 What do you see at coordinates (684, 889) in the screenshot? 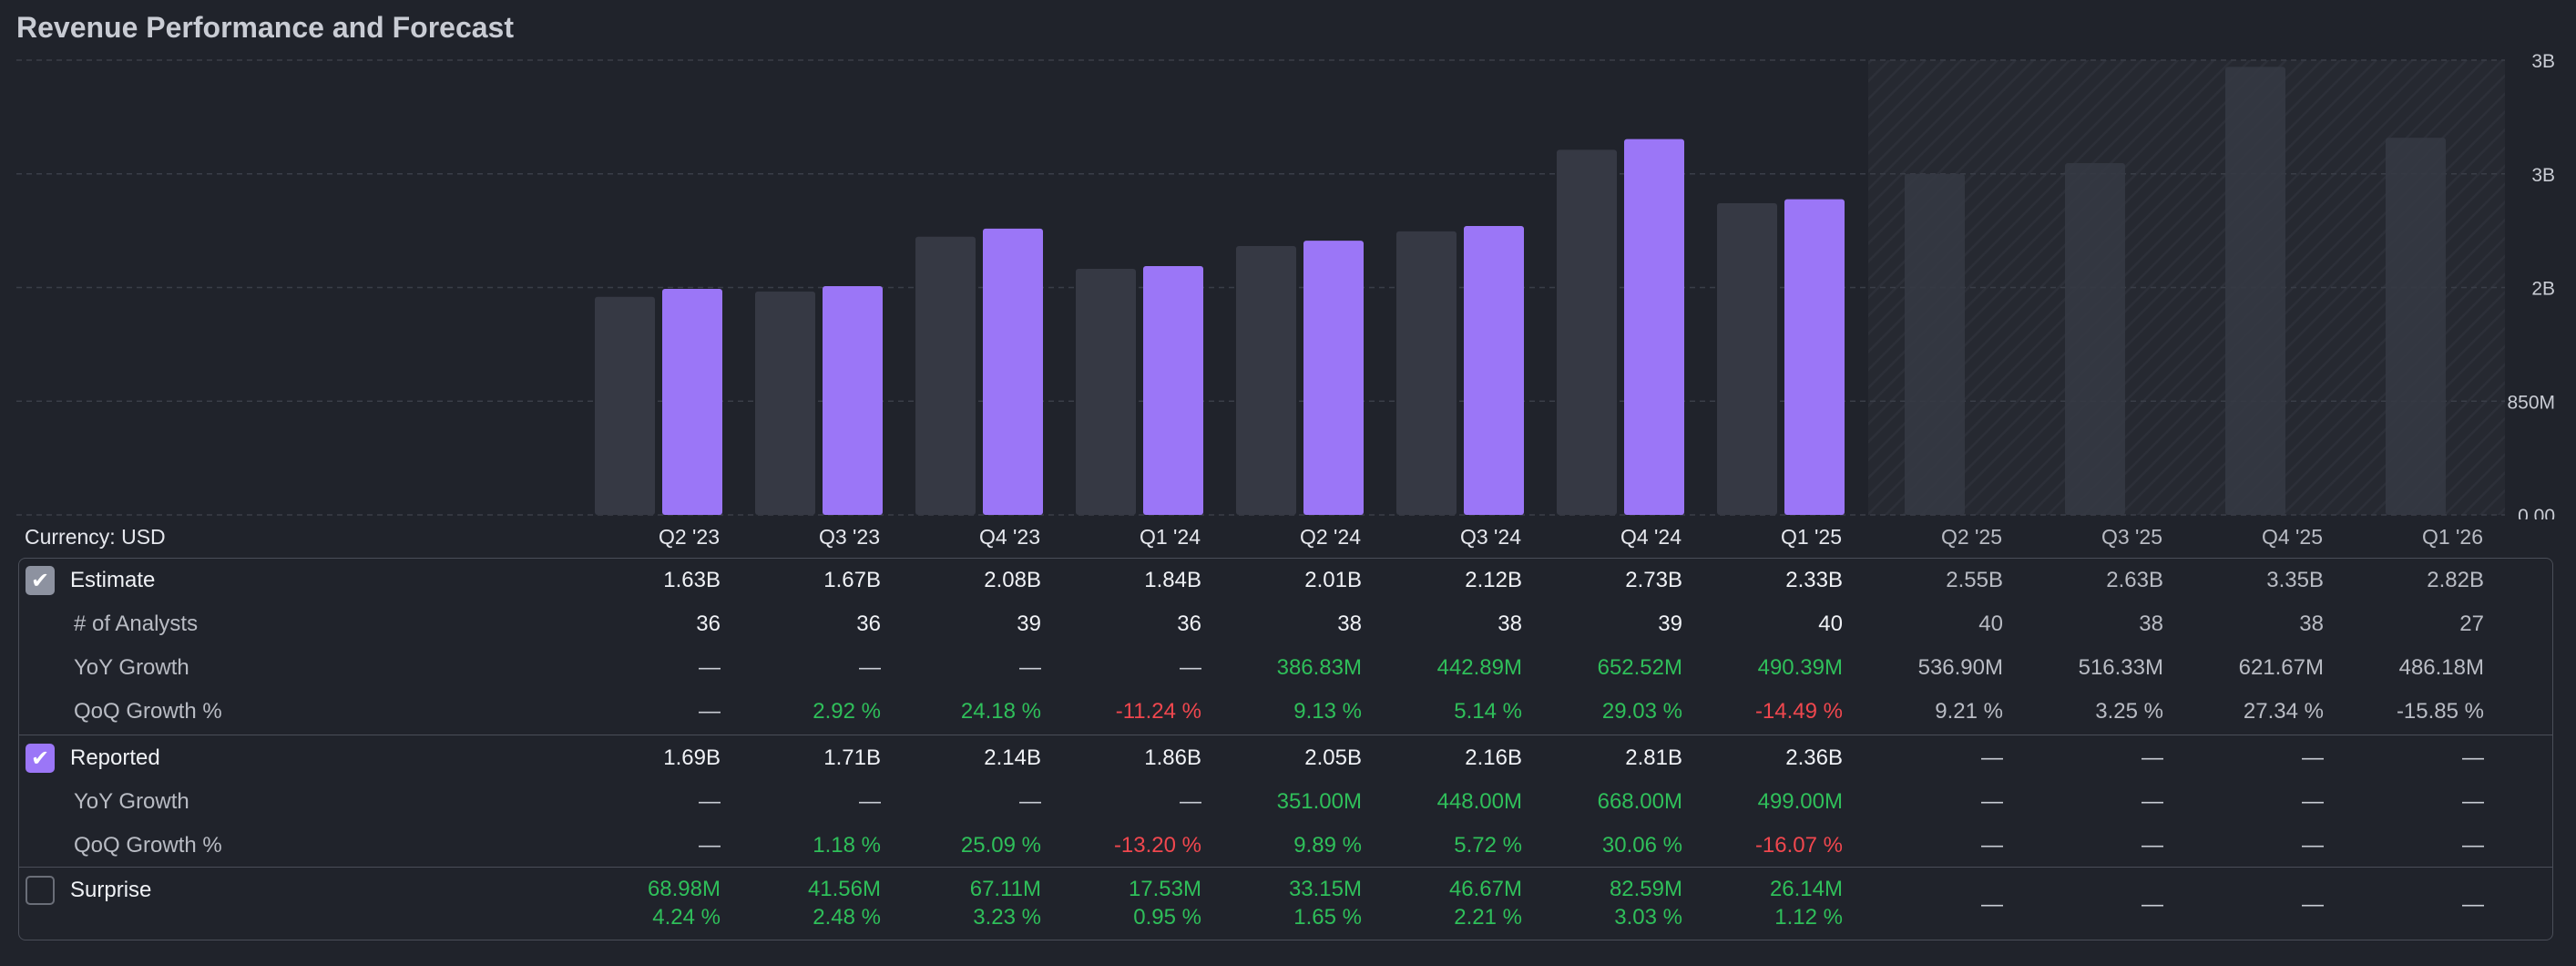
I see `surprise-amount: 68.98M` at bounding box center [684, 889].